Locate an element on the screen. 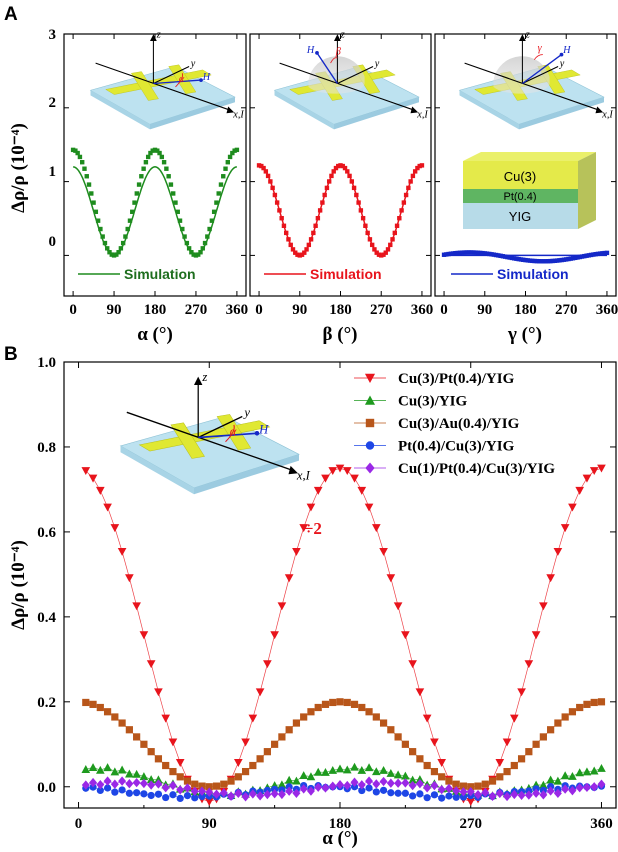  diagram-z-label: z is located at coordinates (204, 377).